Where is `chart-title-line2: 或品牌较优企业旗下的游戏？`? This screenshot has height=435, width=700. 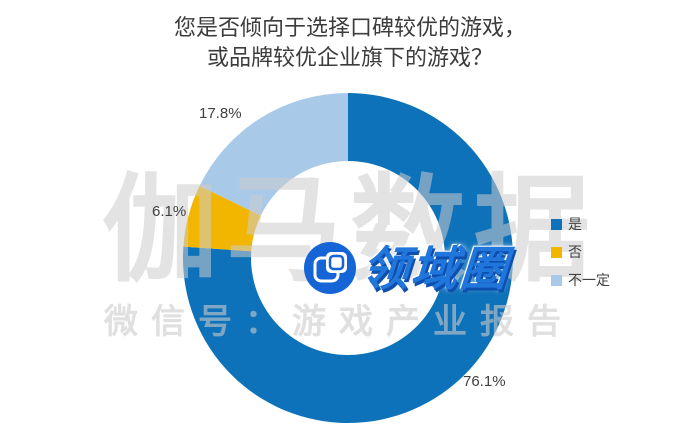
chart-title-line2: 或品牌较优企业旗下的游戏？ is located at coordinates (349, 57).